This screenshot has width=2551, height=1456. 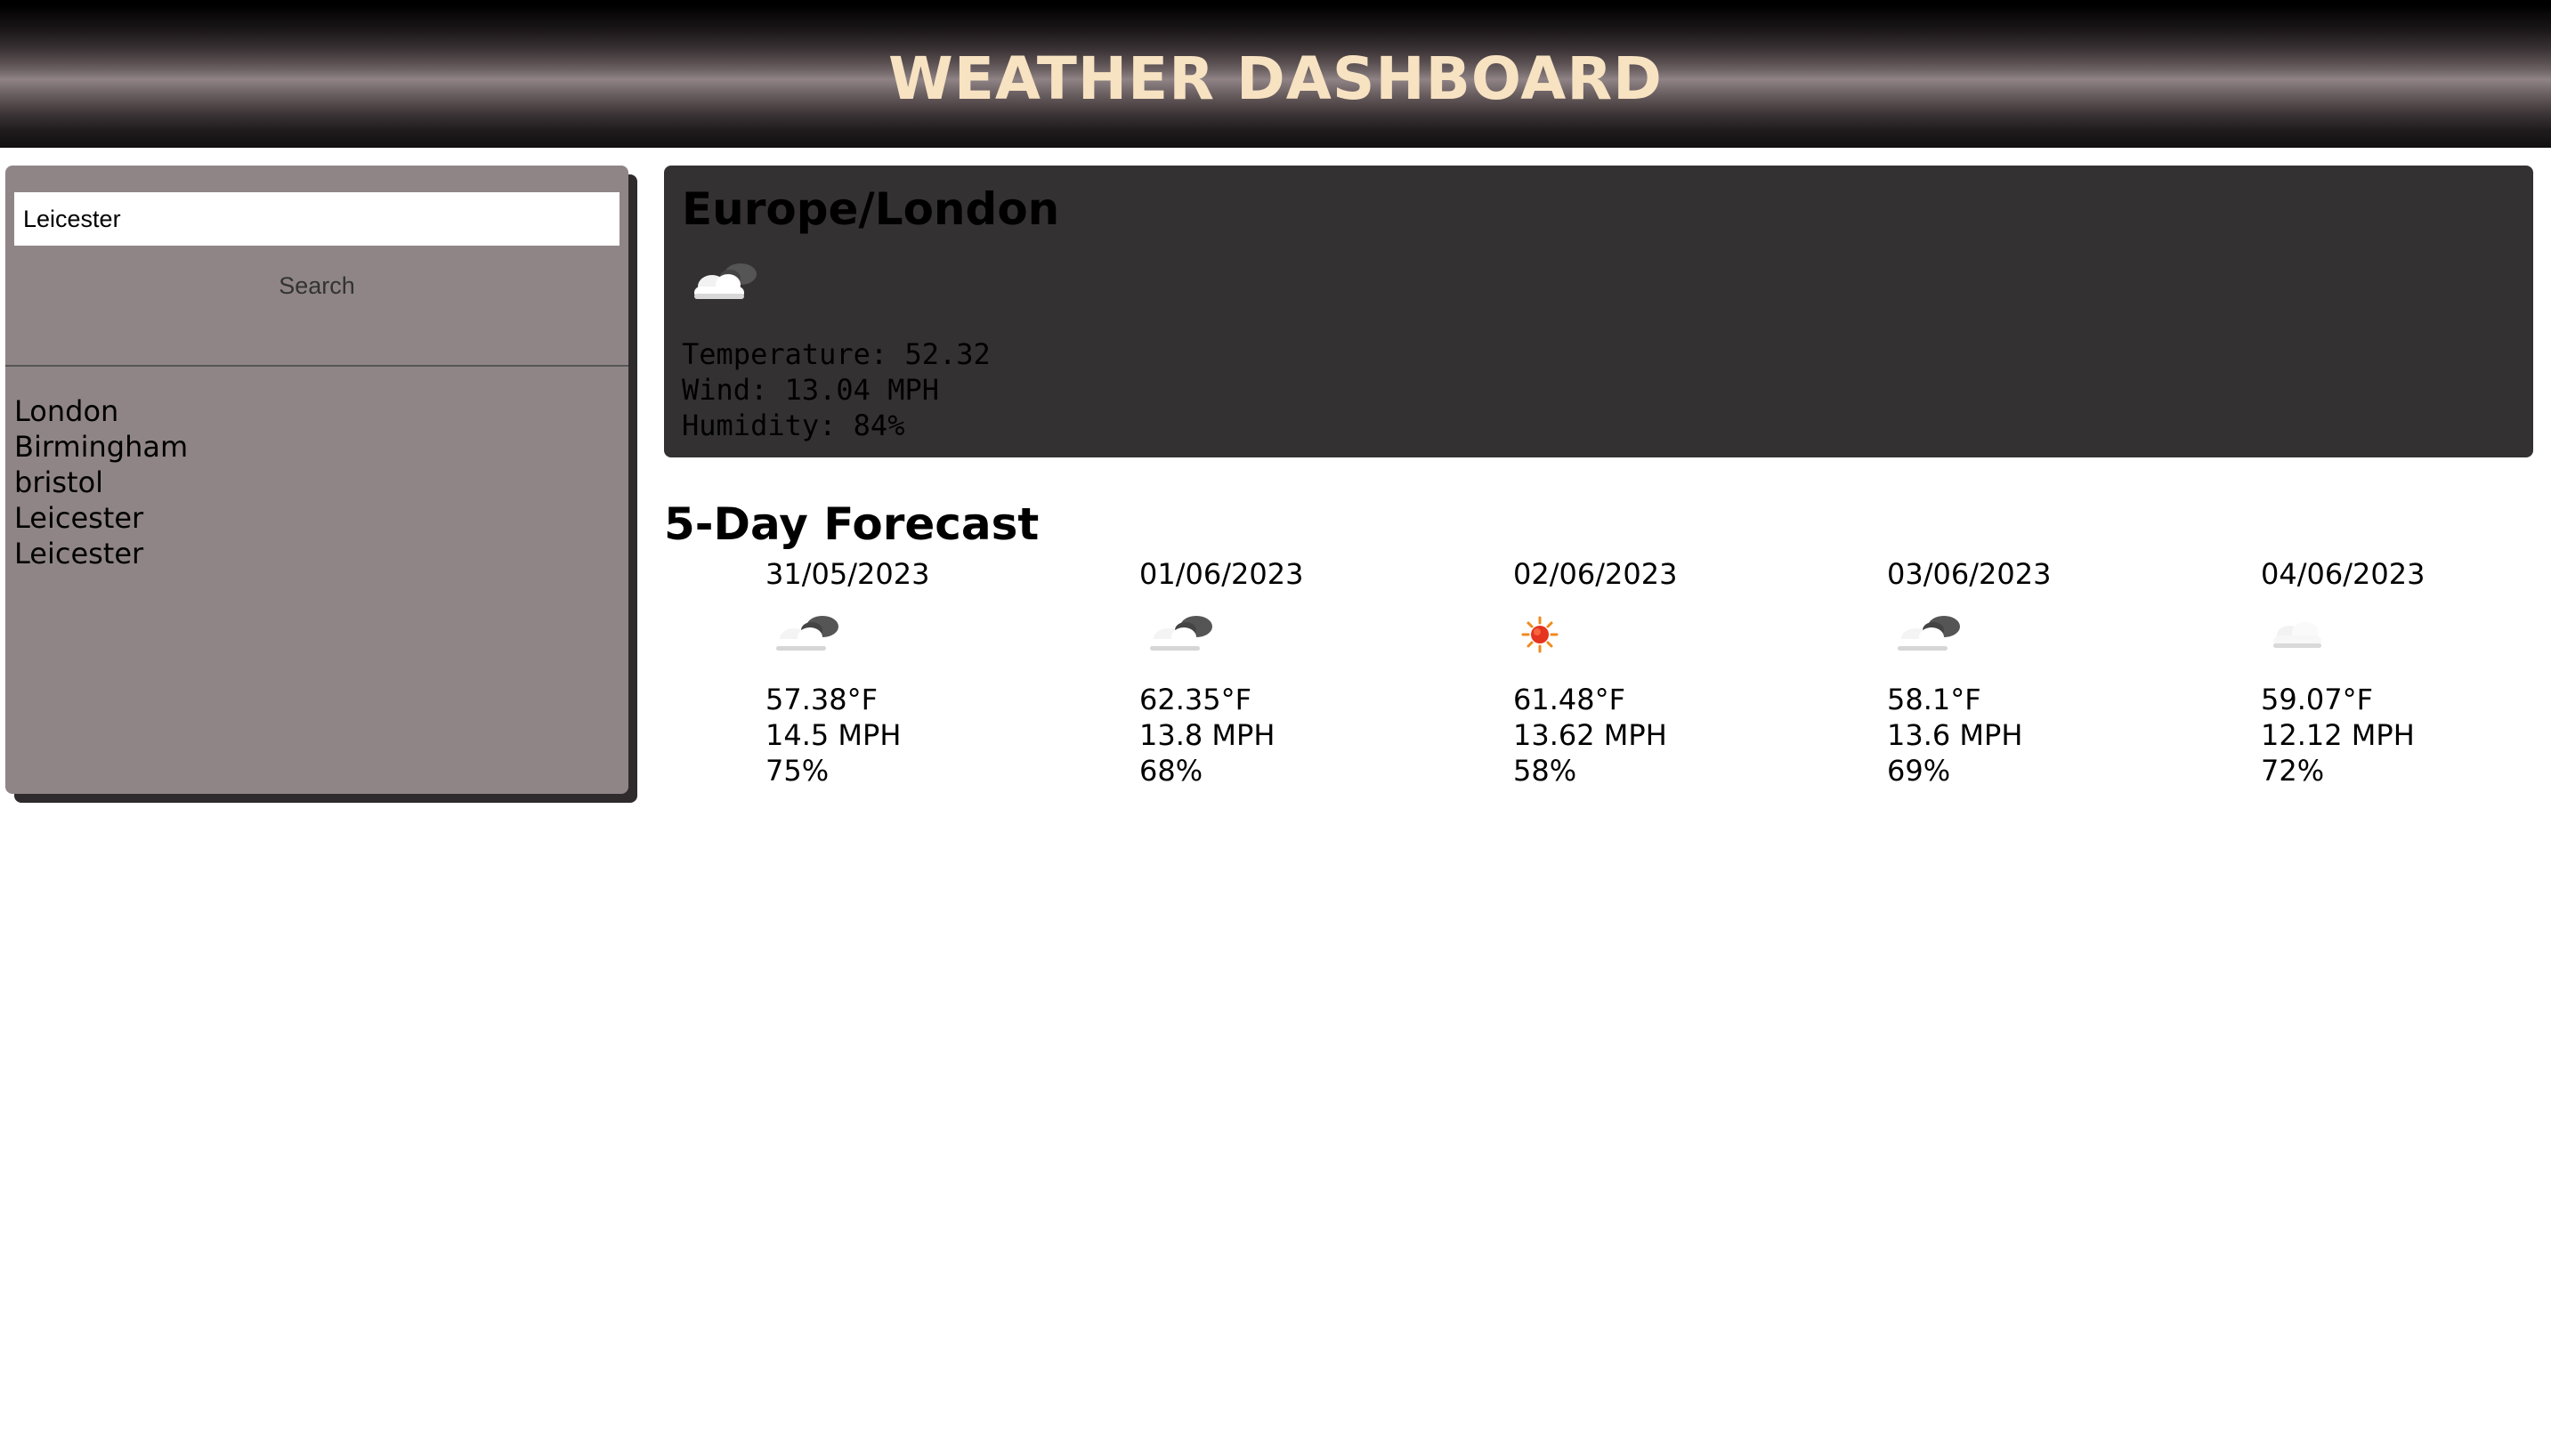 What do you see at coordinates (101, 447) in the screenshot?
I see `history-item: Birmingham` at bounding box center [101, 447].